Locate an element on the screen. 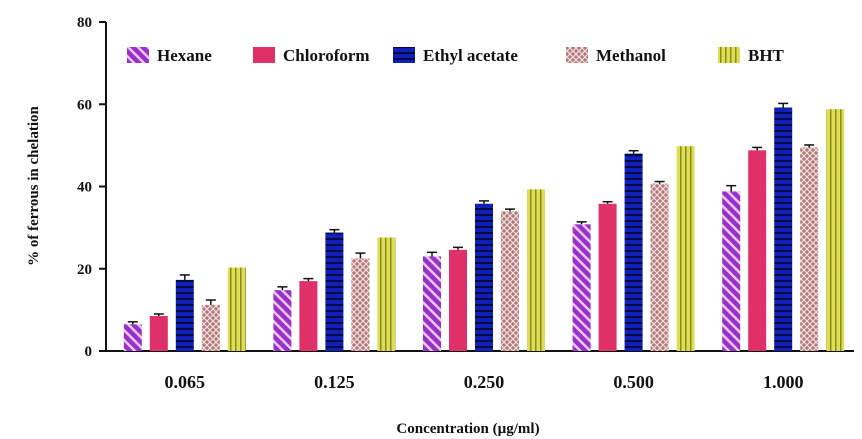 The image size is (862, 439). x-ticks: 0.065 0.125 0.250 0.500 1.000 is located at coordinates (484, 382).